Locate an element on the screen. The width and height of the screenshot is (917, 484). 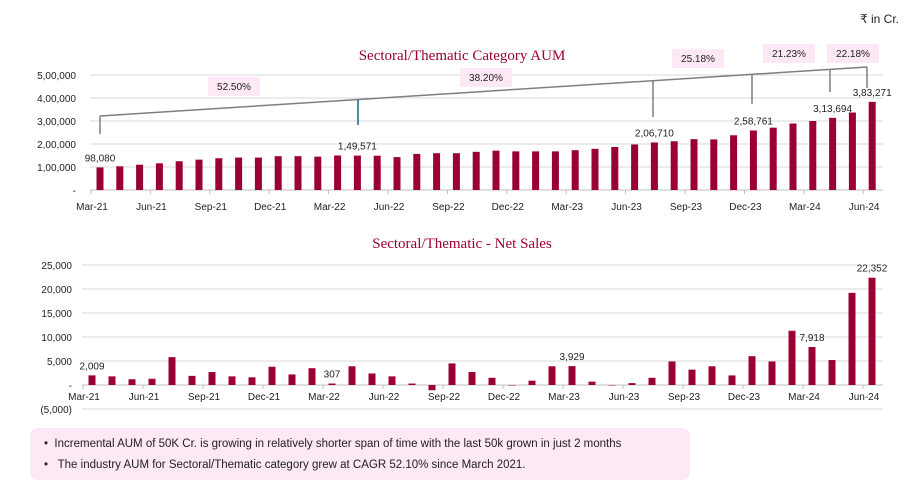
growth-trendline is located at coordinates (483, 91).